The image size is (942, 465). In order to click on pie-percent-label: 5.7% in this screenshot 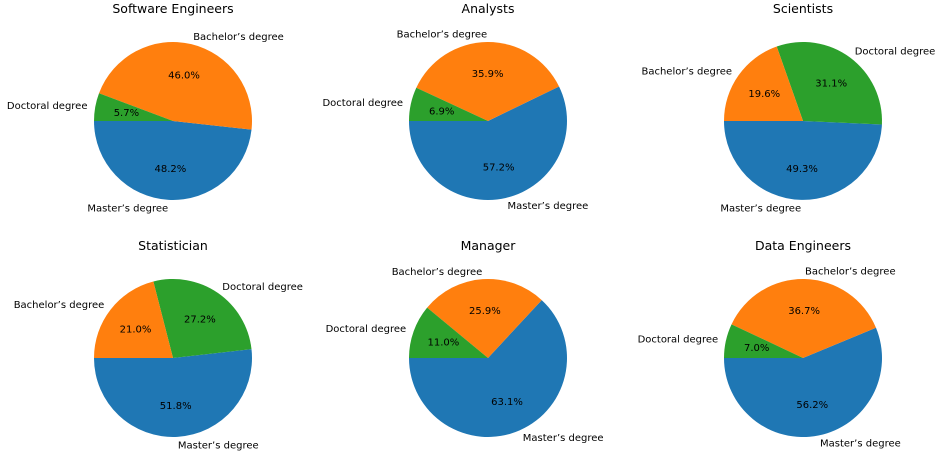, I will do `click(126, 113)`.